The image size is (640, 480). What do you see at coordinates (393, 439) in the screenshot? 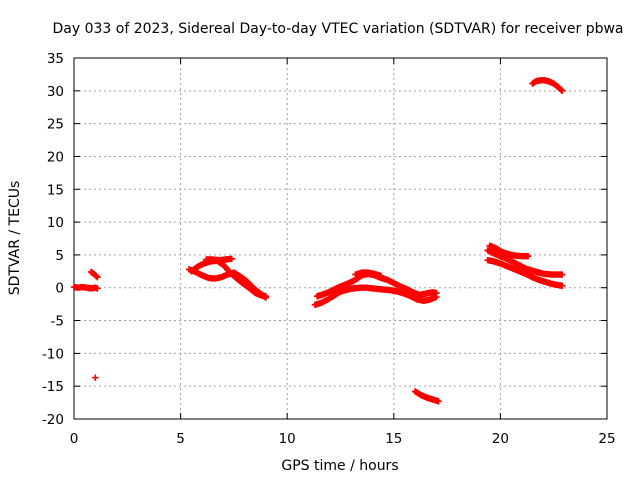
I see `x-tick-label: 15` at bounding box center [393, 439].